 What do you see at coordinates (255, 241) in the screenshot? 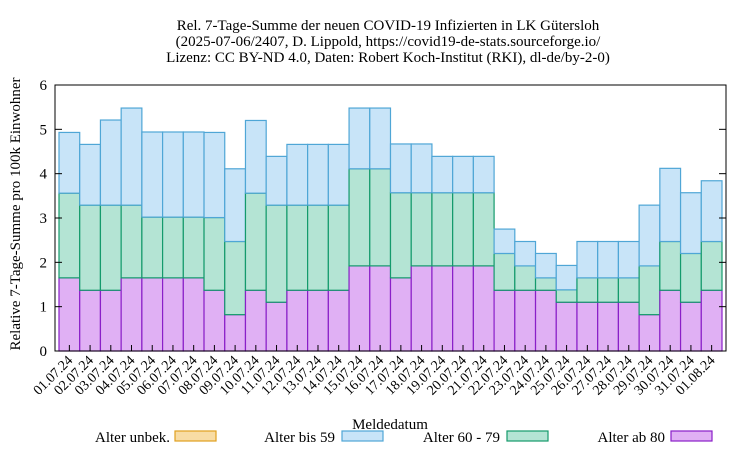
I see `bar-alter-60-79-10.07.24` at bounding box center [255, 241].